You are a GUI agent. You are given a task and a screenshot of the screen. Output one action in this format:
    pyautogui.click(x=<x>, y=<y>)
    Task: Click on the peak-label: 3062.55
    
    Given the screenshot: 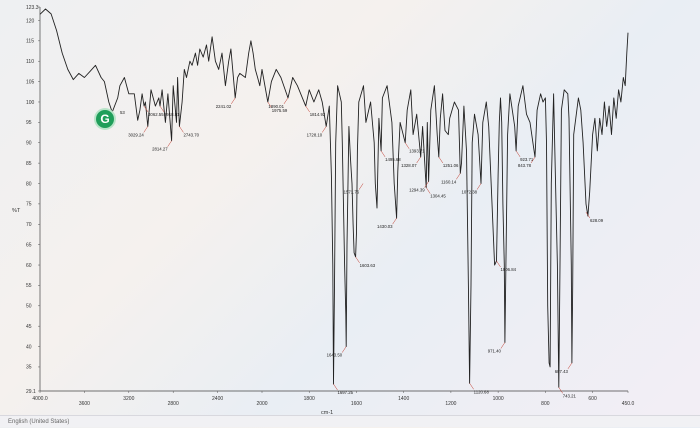 What is the action you would take?
    pyautogui.click(x=156, y=114)
    